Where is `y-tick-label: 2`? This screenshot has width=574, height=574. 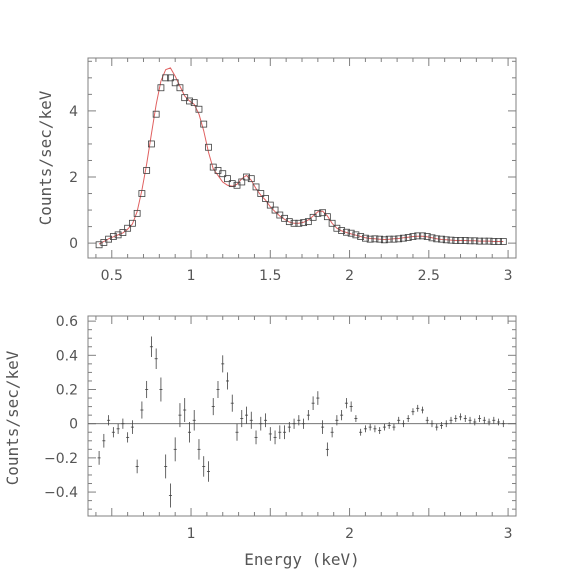 y-tick-label: 2 is located at coordinates (73, 178).